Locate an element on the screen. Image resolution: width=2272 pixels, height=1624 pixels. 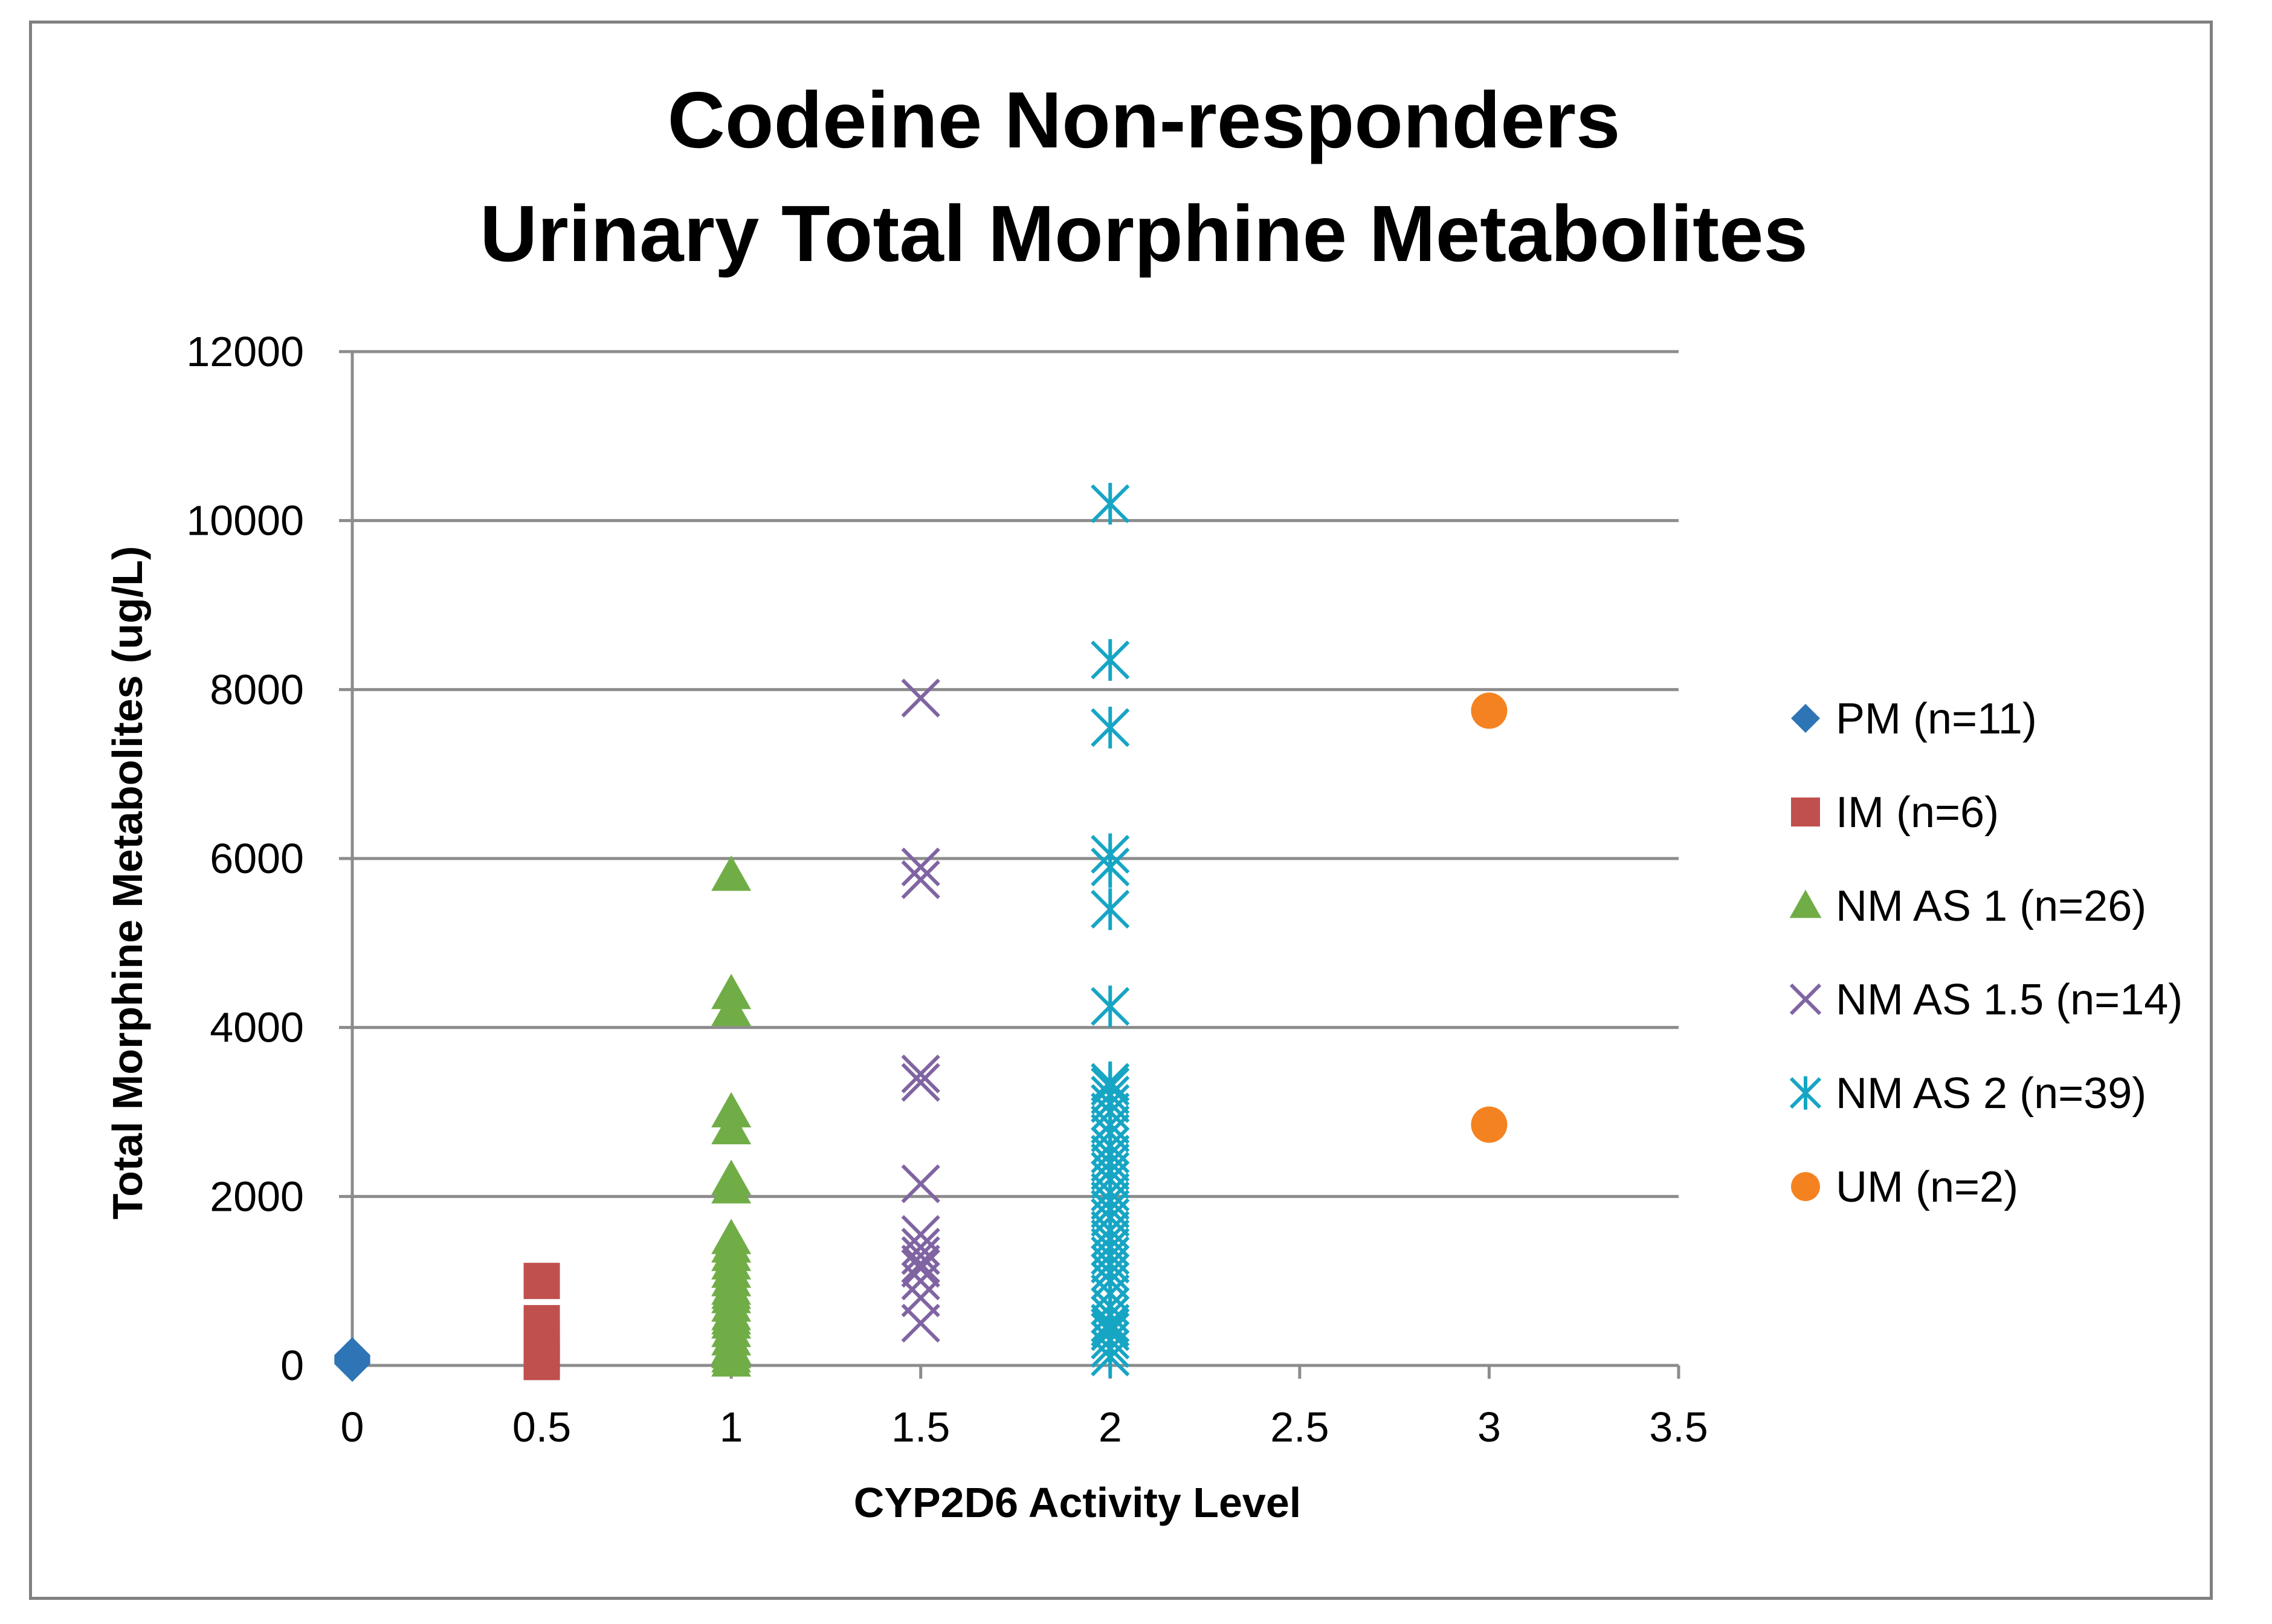
legend-label-2: NM AS 1 (n=26) is located at coordinates (1991, 906).